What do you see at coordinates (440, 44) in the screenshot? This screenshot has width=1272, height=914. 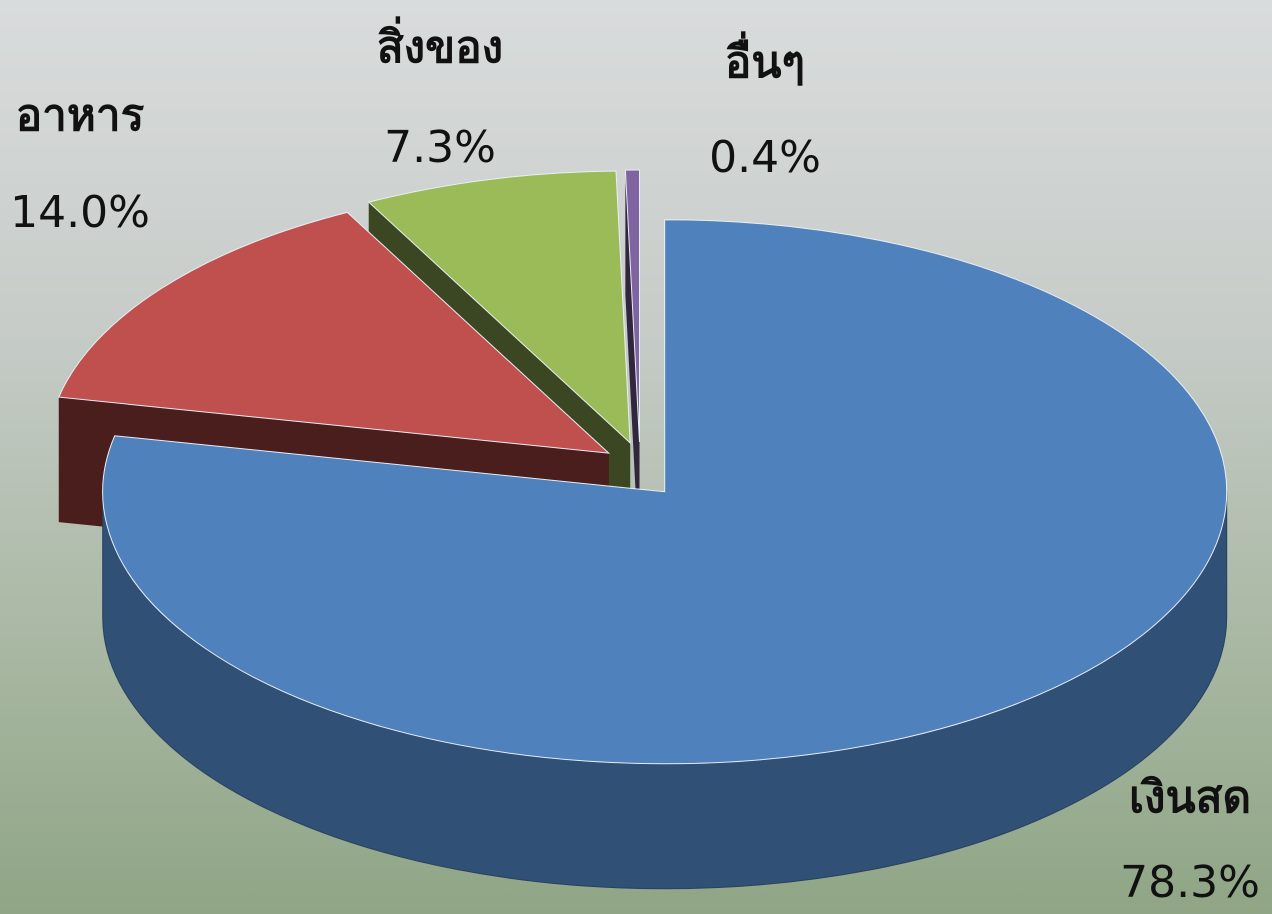 I see `slice-label: สิ่งของ` at bounding box center [440, 44].